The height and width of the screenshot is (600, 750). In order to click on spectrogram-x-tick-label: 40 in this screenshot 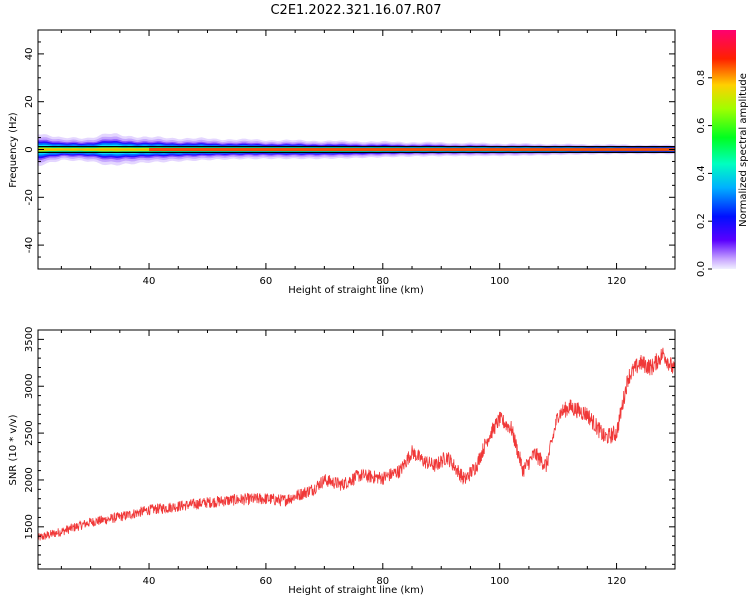, I will do `click(149, 281)`.